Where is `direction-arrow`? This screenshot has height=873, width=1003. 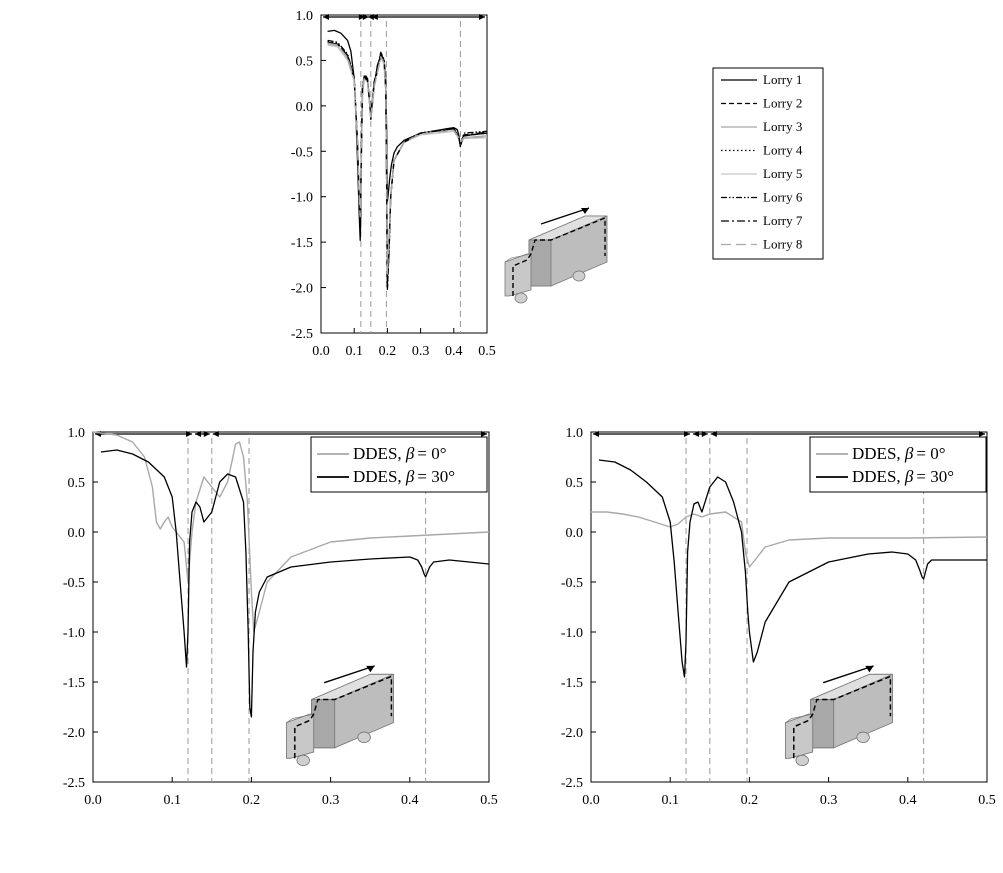
direction-arrow is located at coordinates (848, 674).